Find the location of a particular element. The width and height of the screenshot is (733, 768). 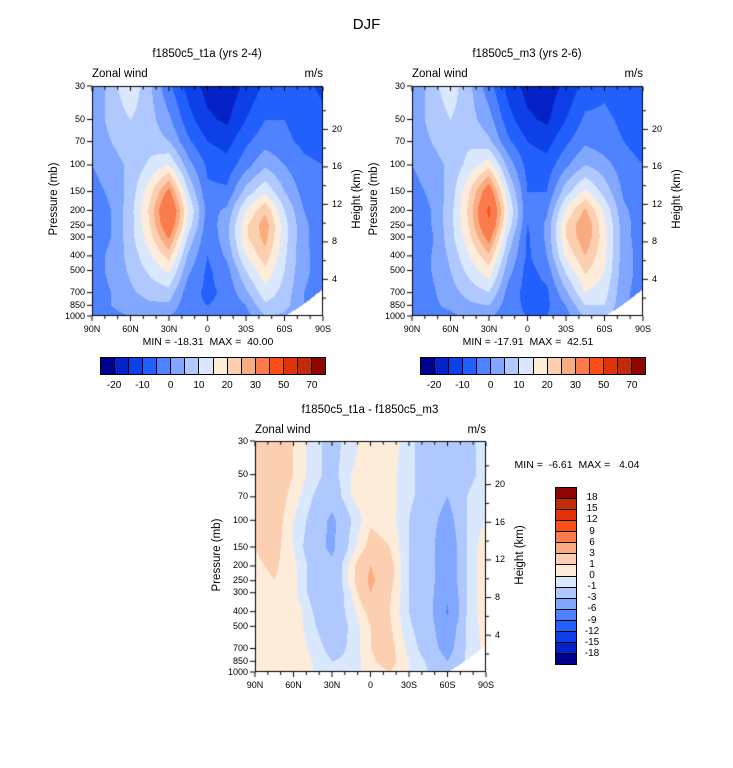

colorbar-tick-label: -15 is located at coordinates (592, 642).